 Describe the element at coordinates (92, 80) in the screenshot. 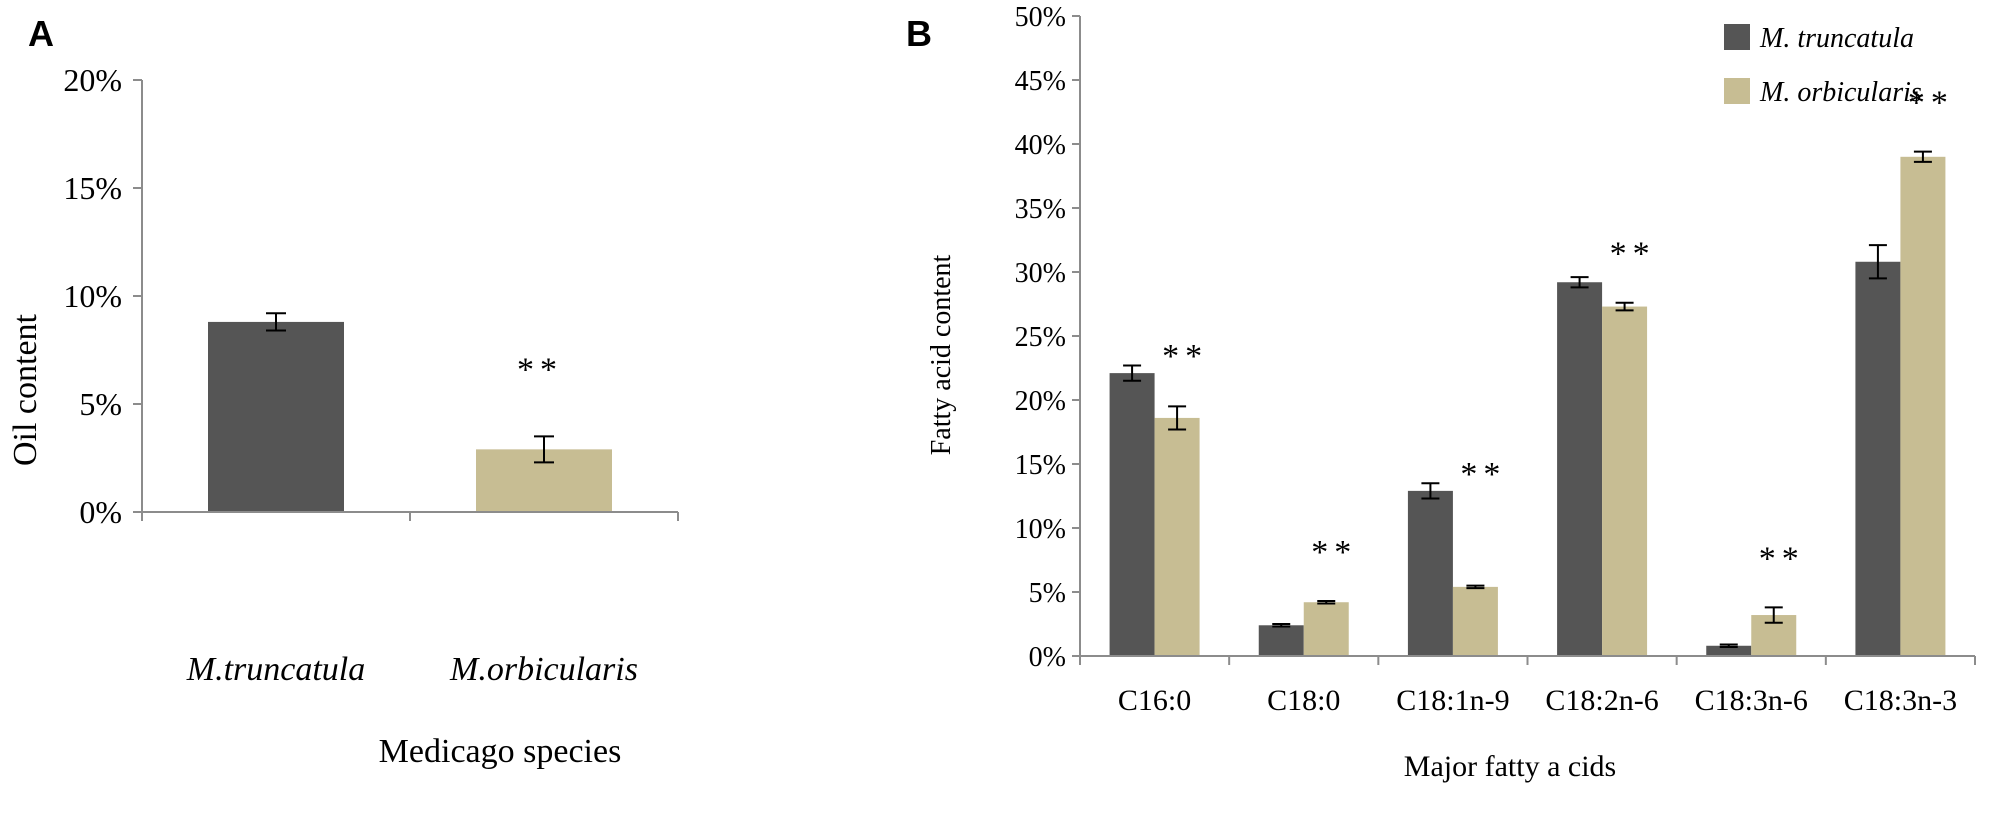

I see `panel-a-y-tick-label: 20%` at that location.